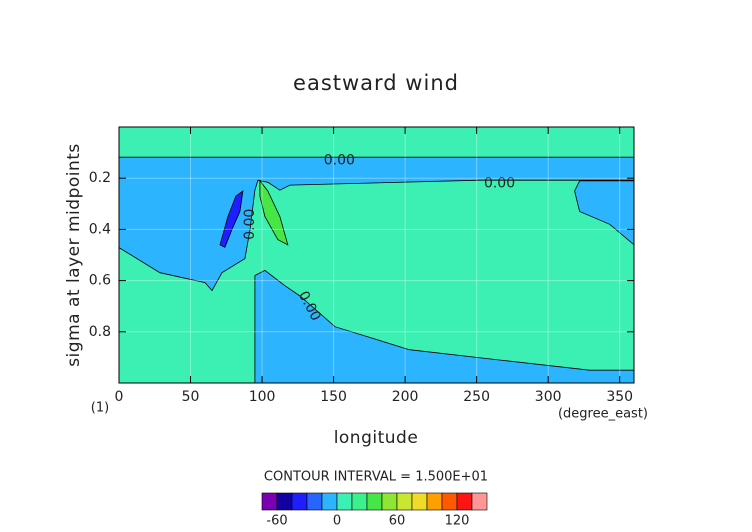 The height and width of the screenshot is (532, 752). What do you see at coordinates (619, 397) in the screenshot?
I see `x-tick-label: 350` at bounding box center [619, 397].